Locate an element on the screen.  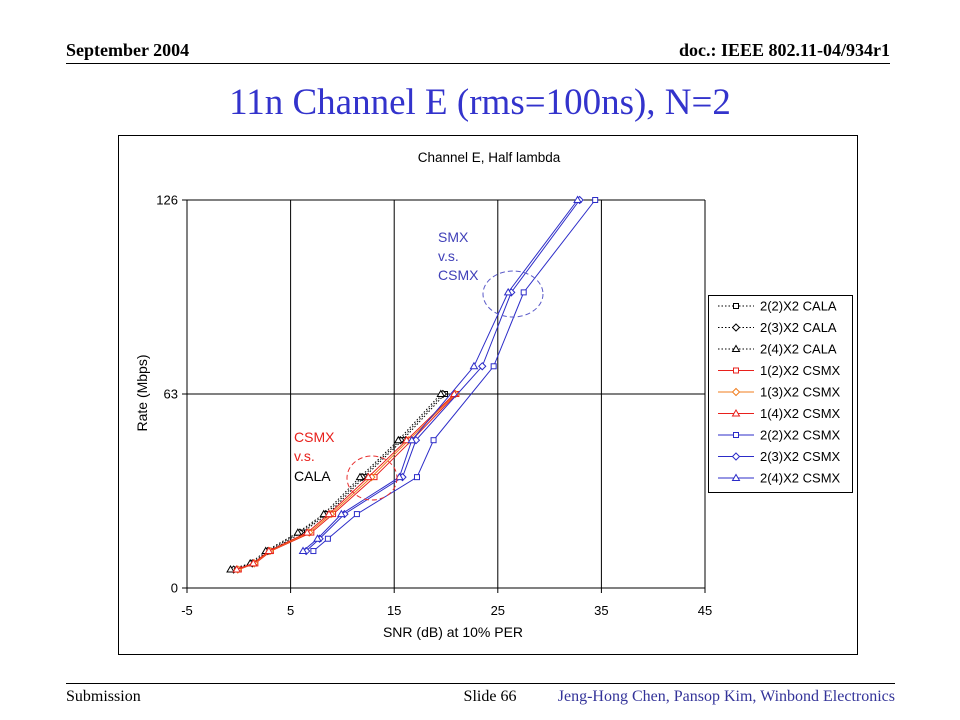
legend-item: 2(3)X2 CSMX is located at coordinates (779, 456).